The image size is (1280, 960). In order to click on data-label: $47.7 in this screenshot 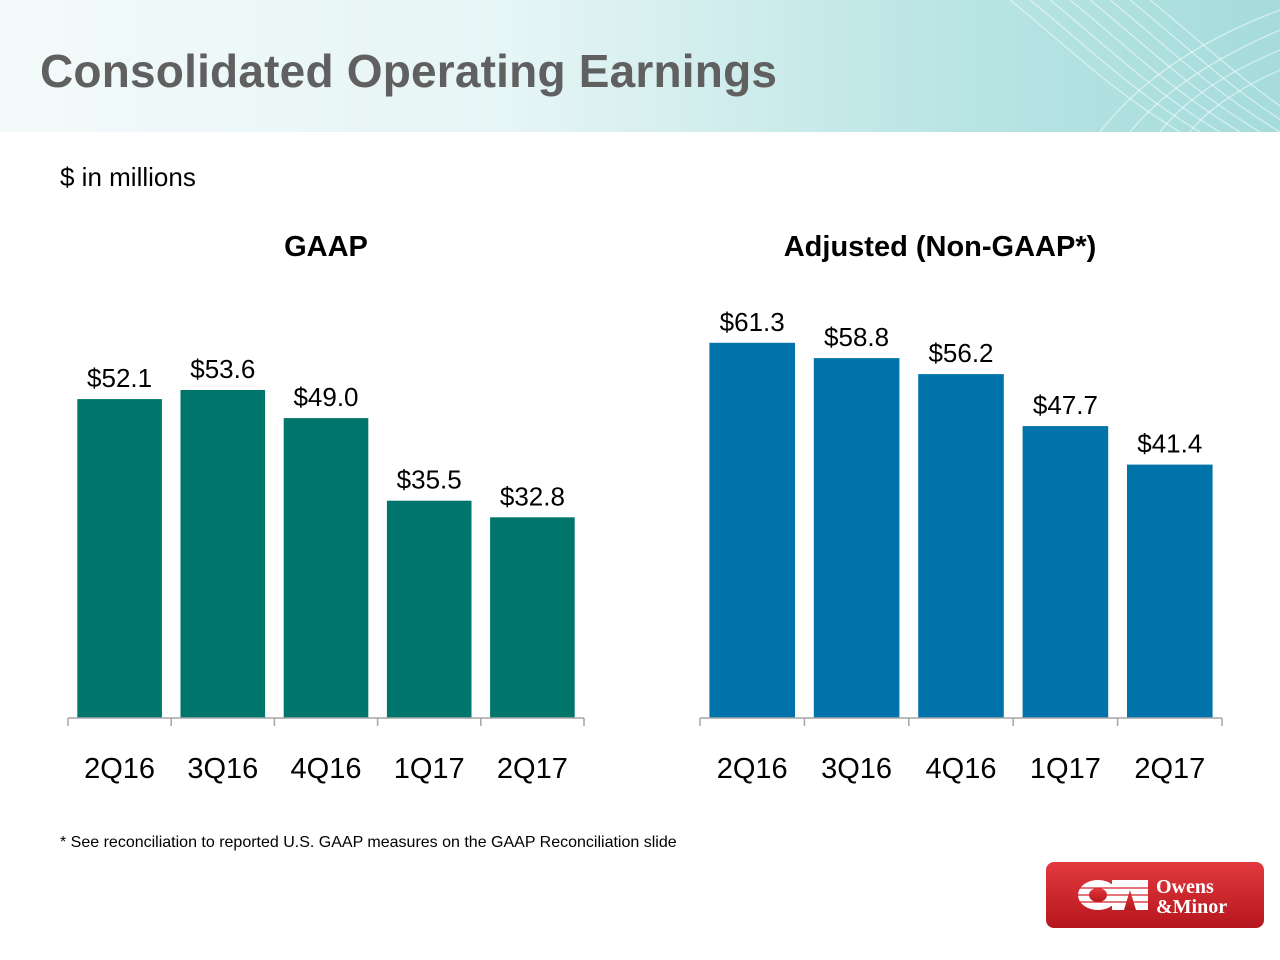, I will do `click(1065, 405)`.